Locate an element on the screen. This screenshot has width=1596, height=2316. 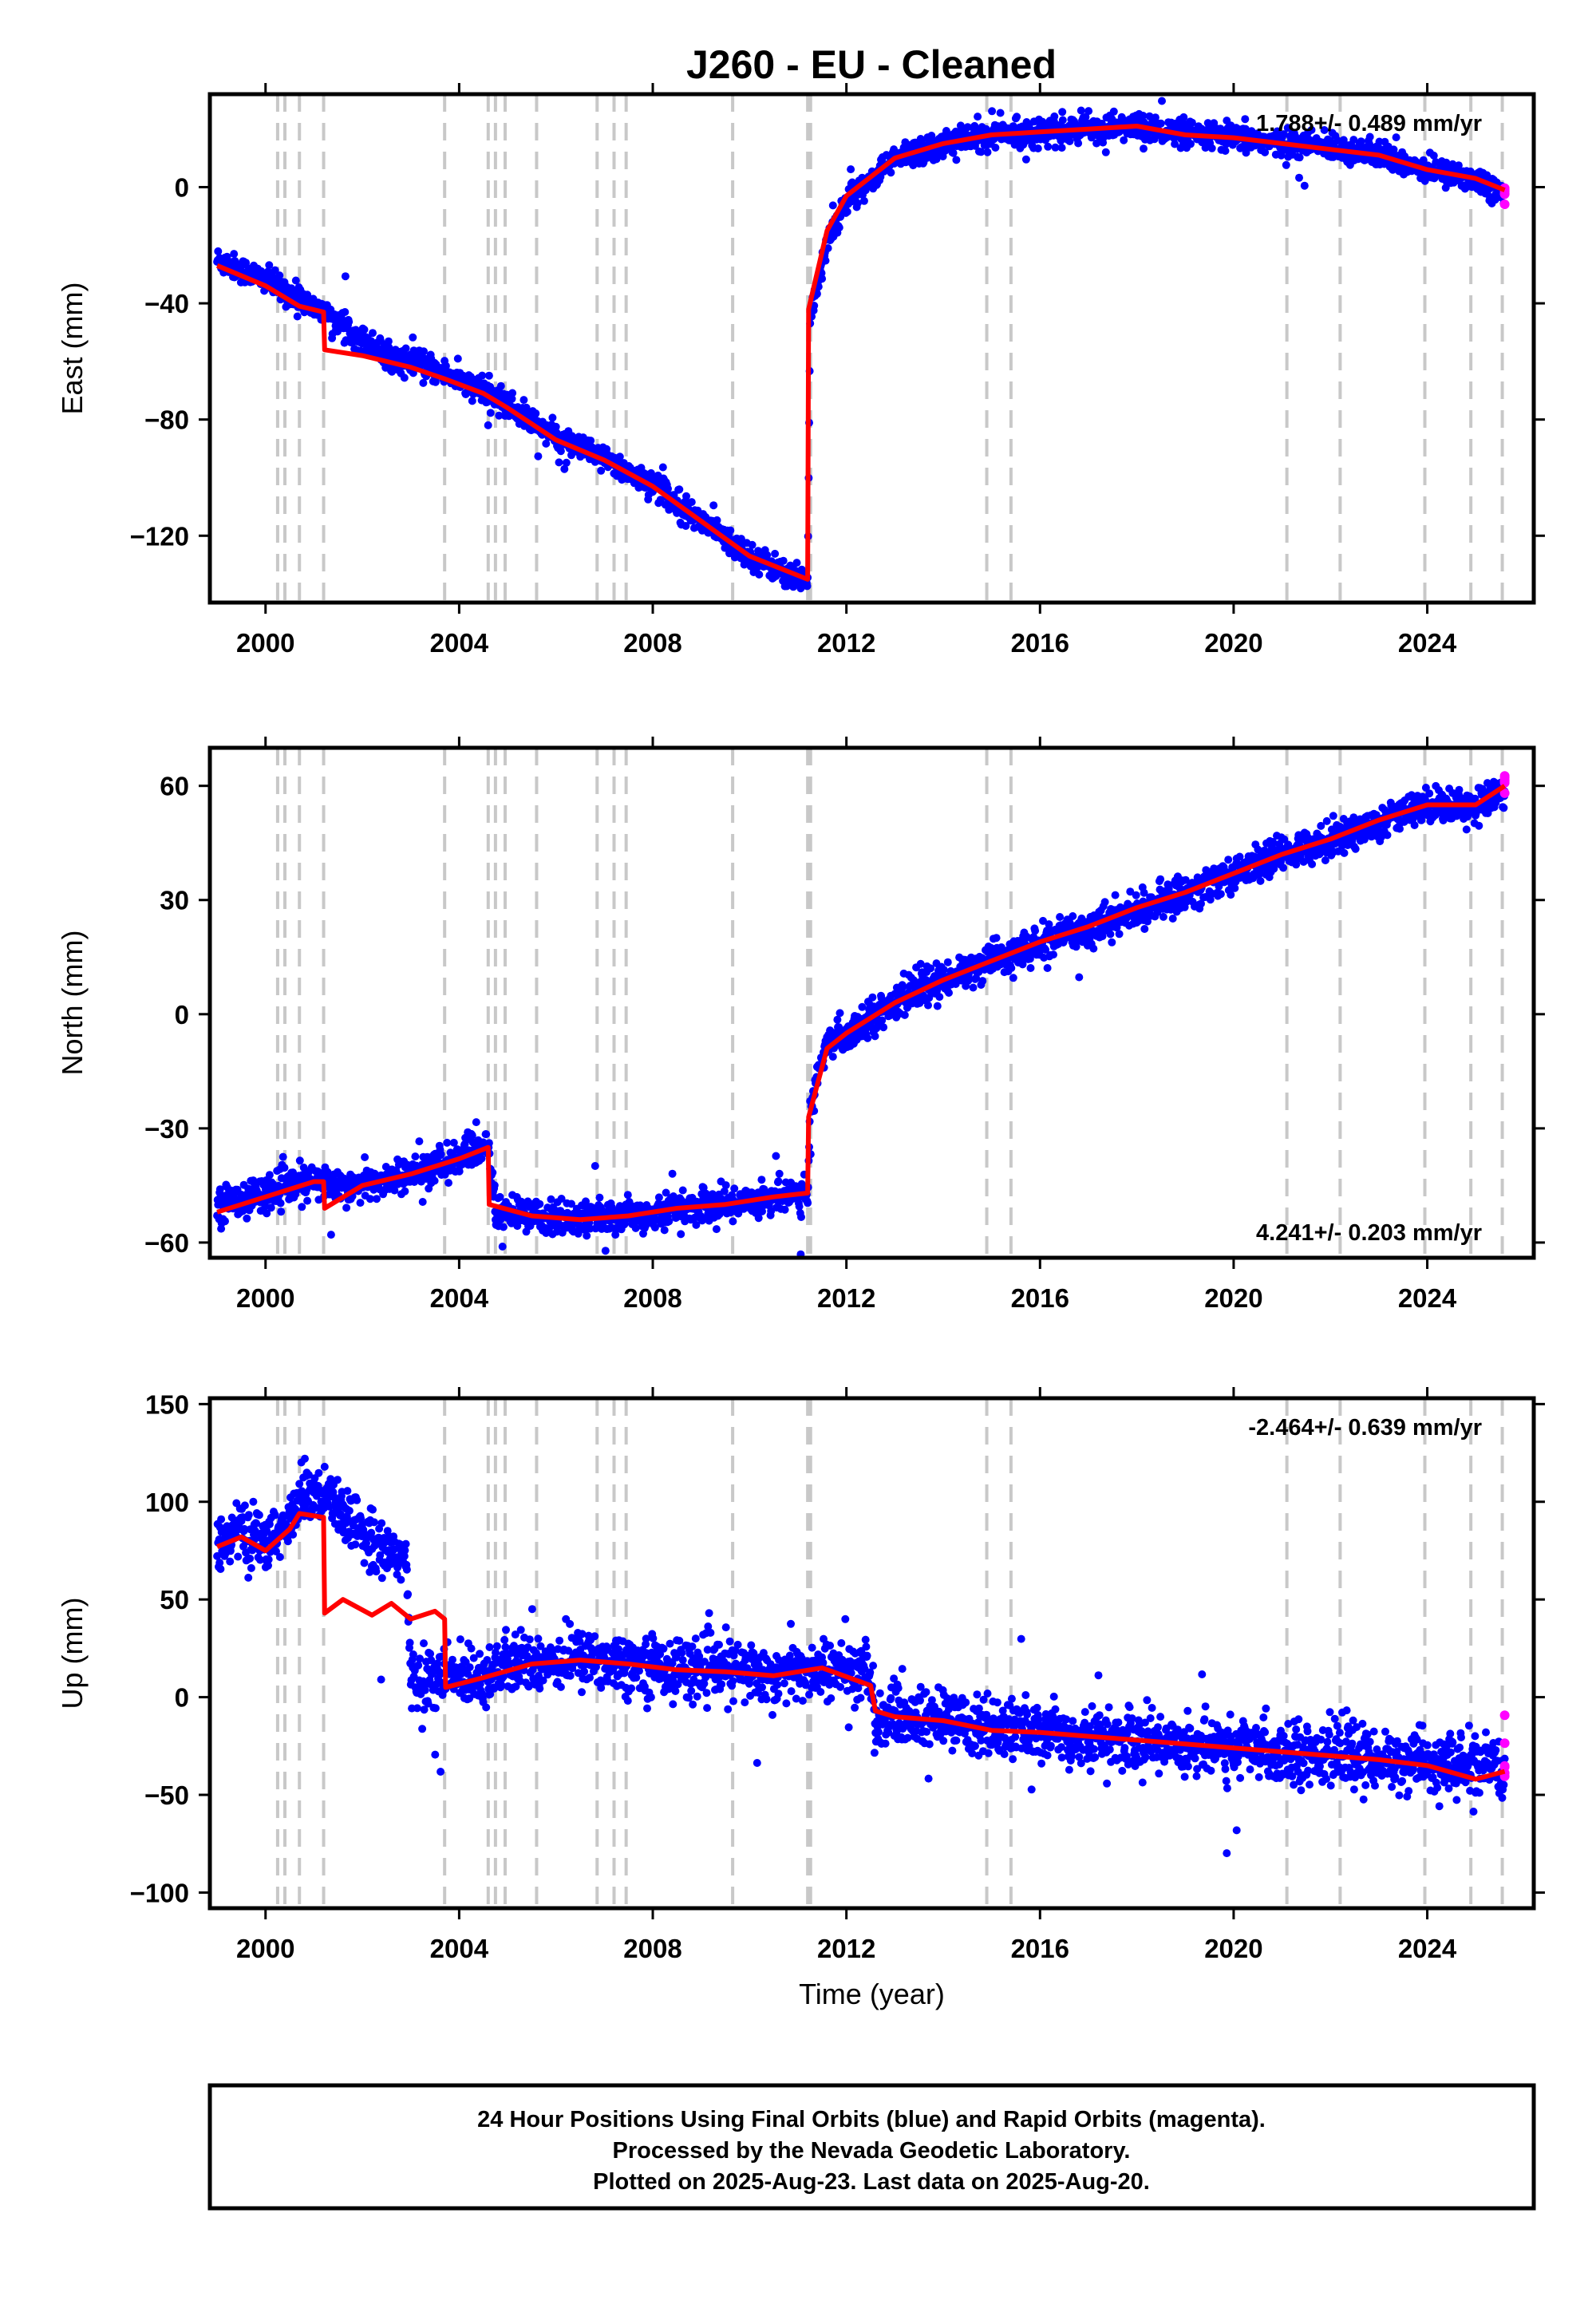
east-x-tick-label: 2016 is located at coordinates (1040, 643).